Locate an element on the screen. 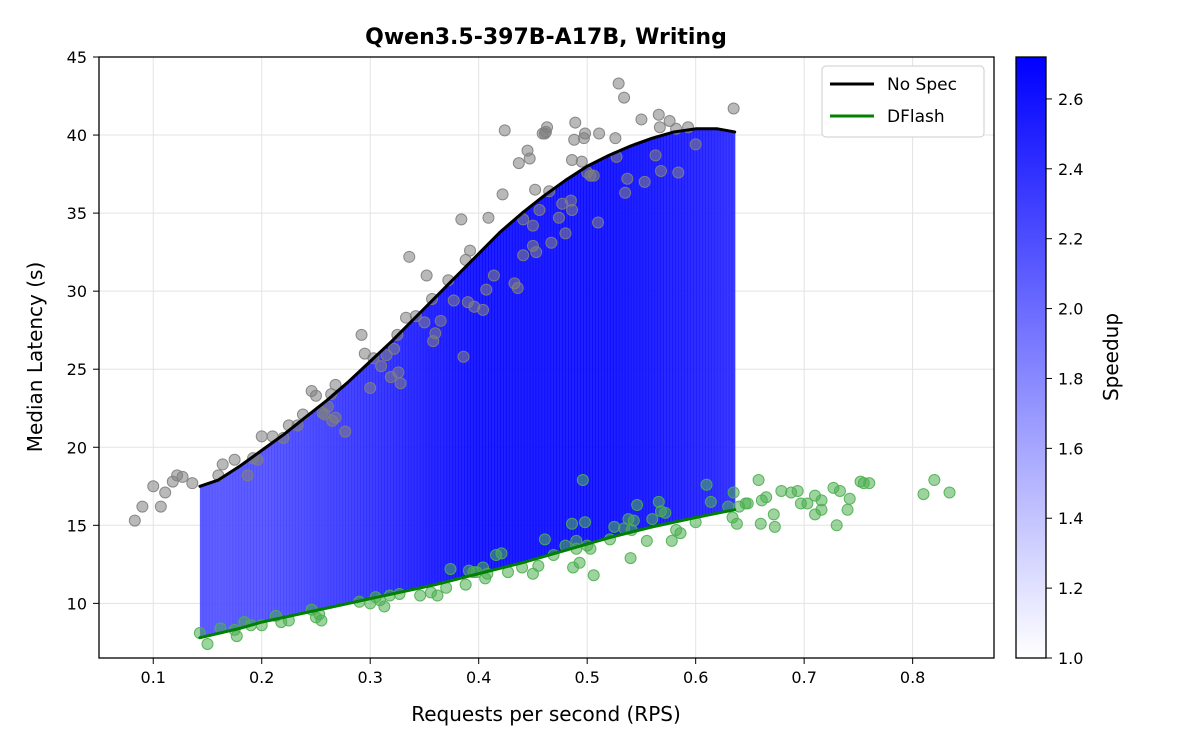 The image size is (1200, 754). colorbar-label: Speedup is located at coordinates (1111, 357).